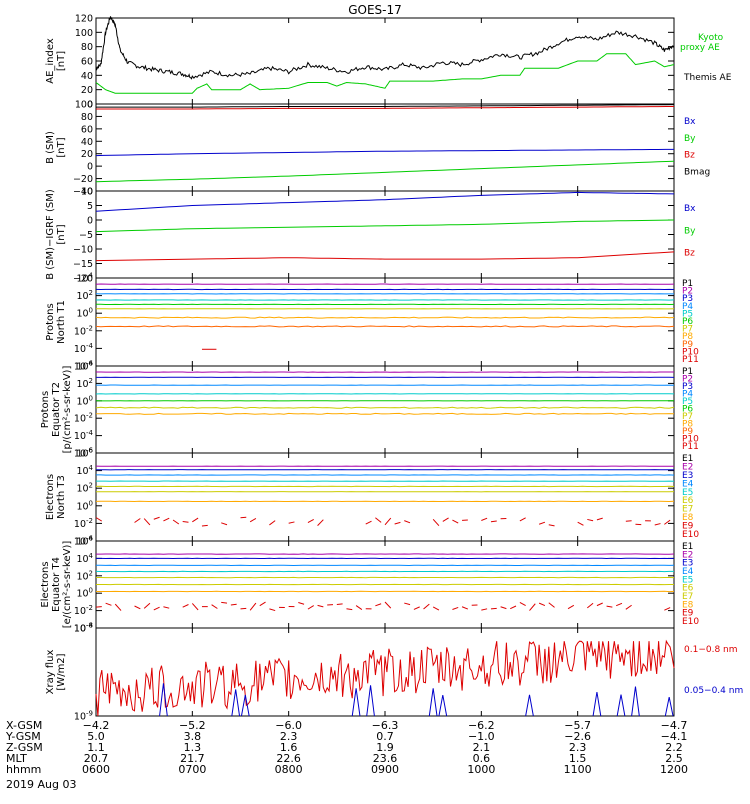 The image size is (750, 804). What do you see at coordinates (83, 264) in the screenshot?
I see `y-tick-label: −15` at bounding box center [83, 264].